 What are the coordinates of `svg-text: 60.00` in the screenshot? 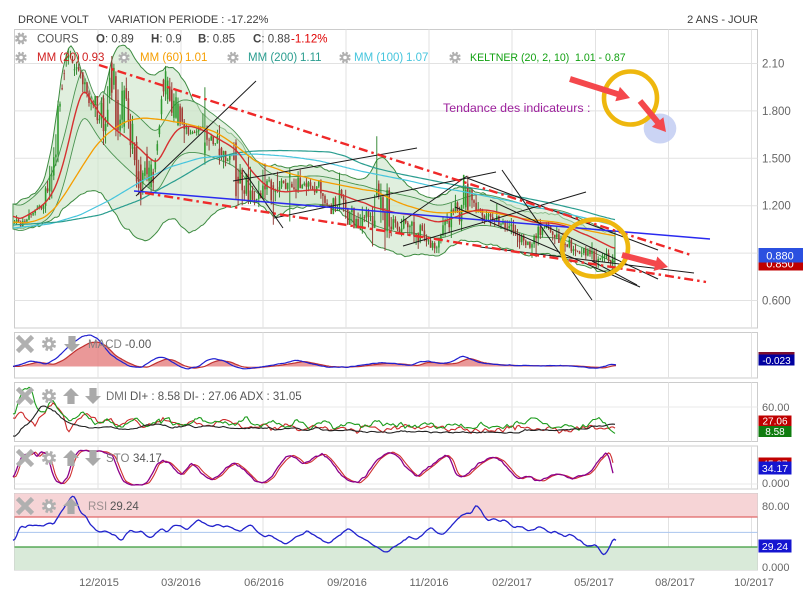 It's located at (776, 408).